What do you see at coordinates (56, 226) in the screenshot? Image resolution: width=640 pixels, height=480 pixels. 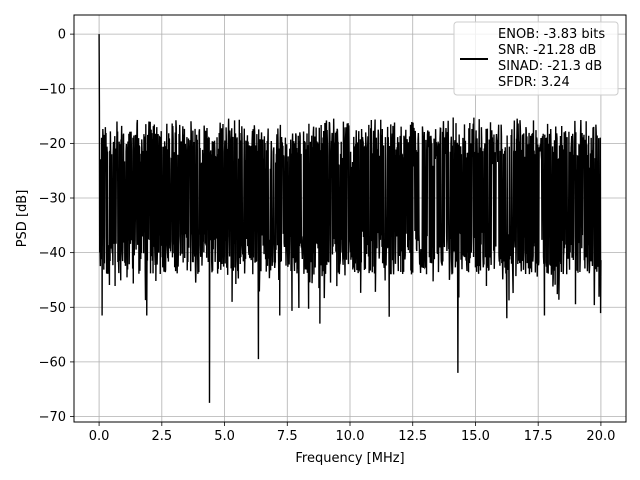 I see `y-axis-ticks: 0 −10 −20 −30 −40 −50 −60 −70` at bounding box center [56, 226].